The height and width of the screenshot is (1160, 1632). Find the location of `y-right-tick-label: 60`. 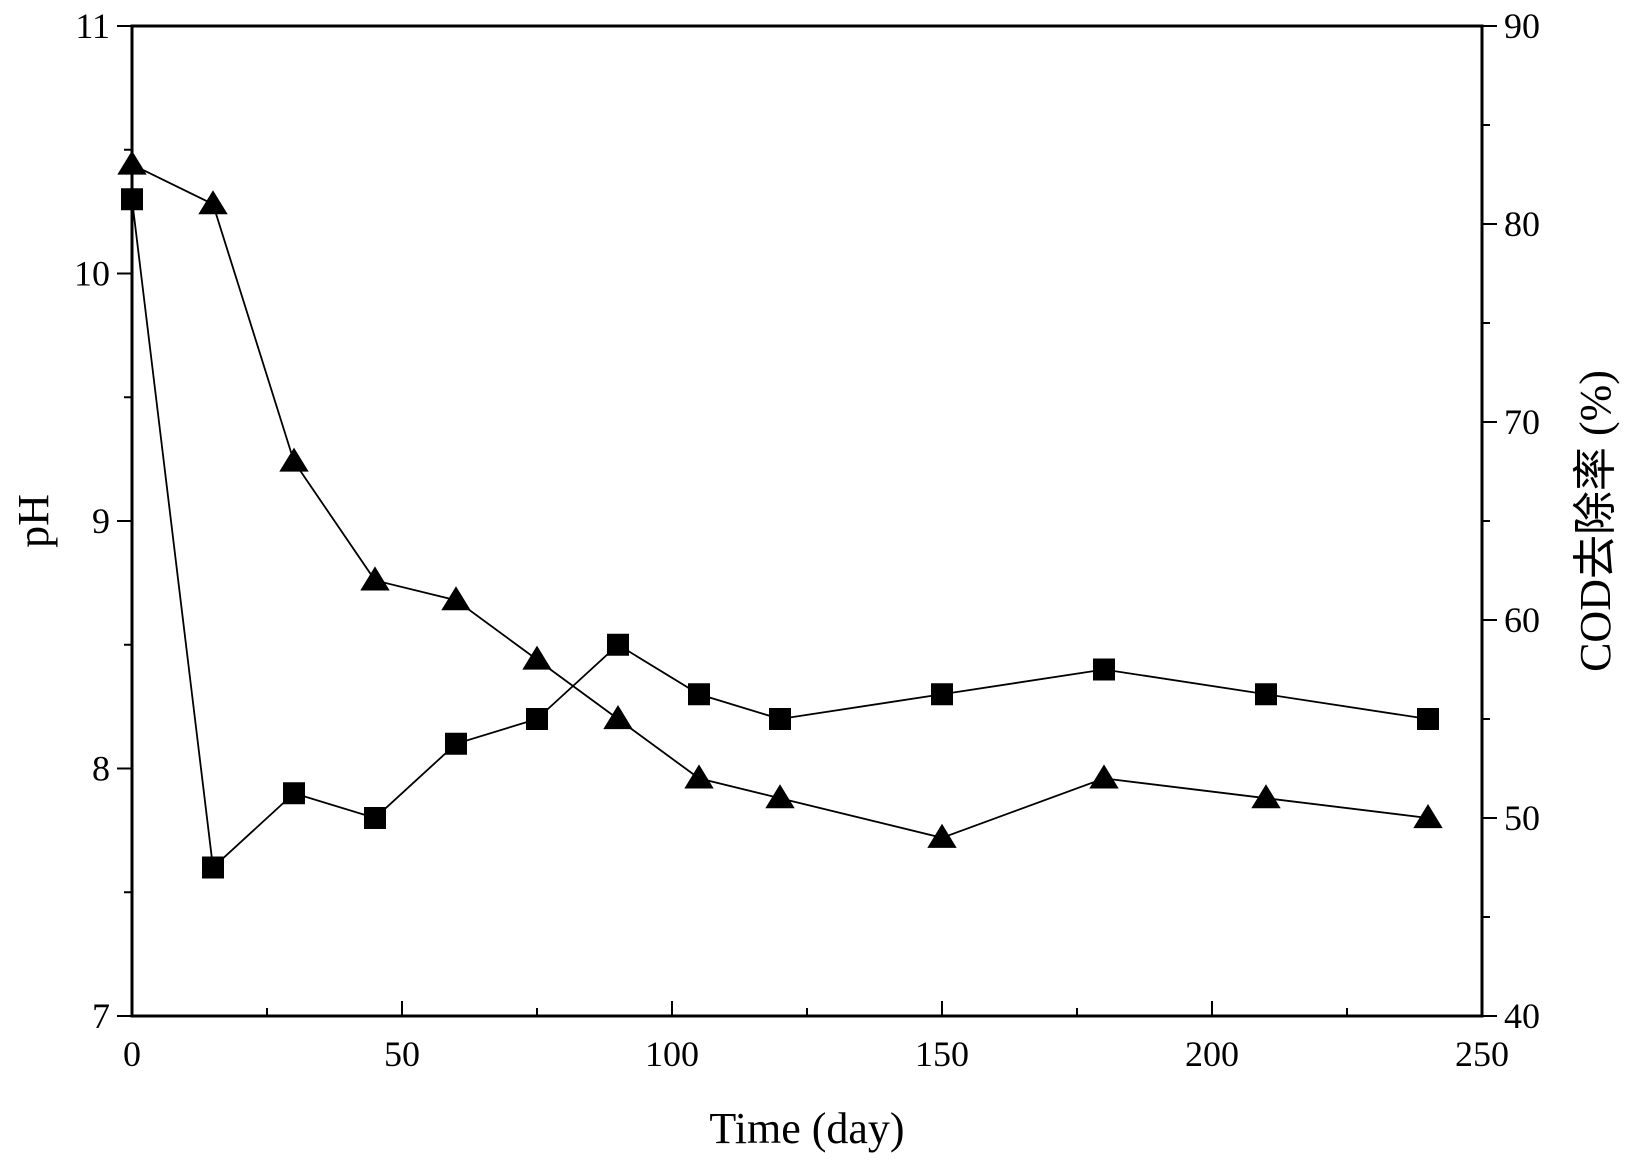

y-right-tick-label: 60 is located at coordinates (1522, 620).